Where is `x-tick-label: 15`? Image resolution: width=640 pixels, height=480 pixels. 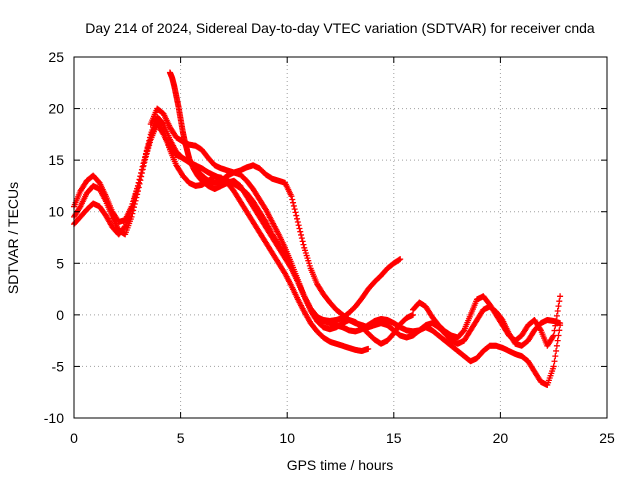
x-tick-label: 15 is located at coordinates (394, 438).